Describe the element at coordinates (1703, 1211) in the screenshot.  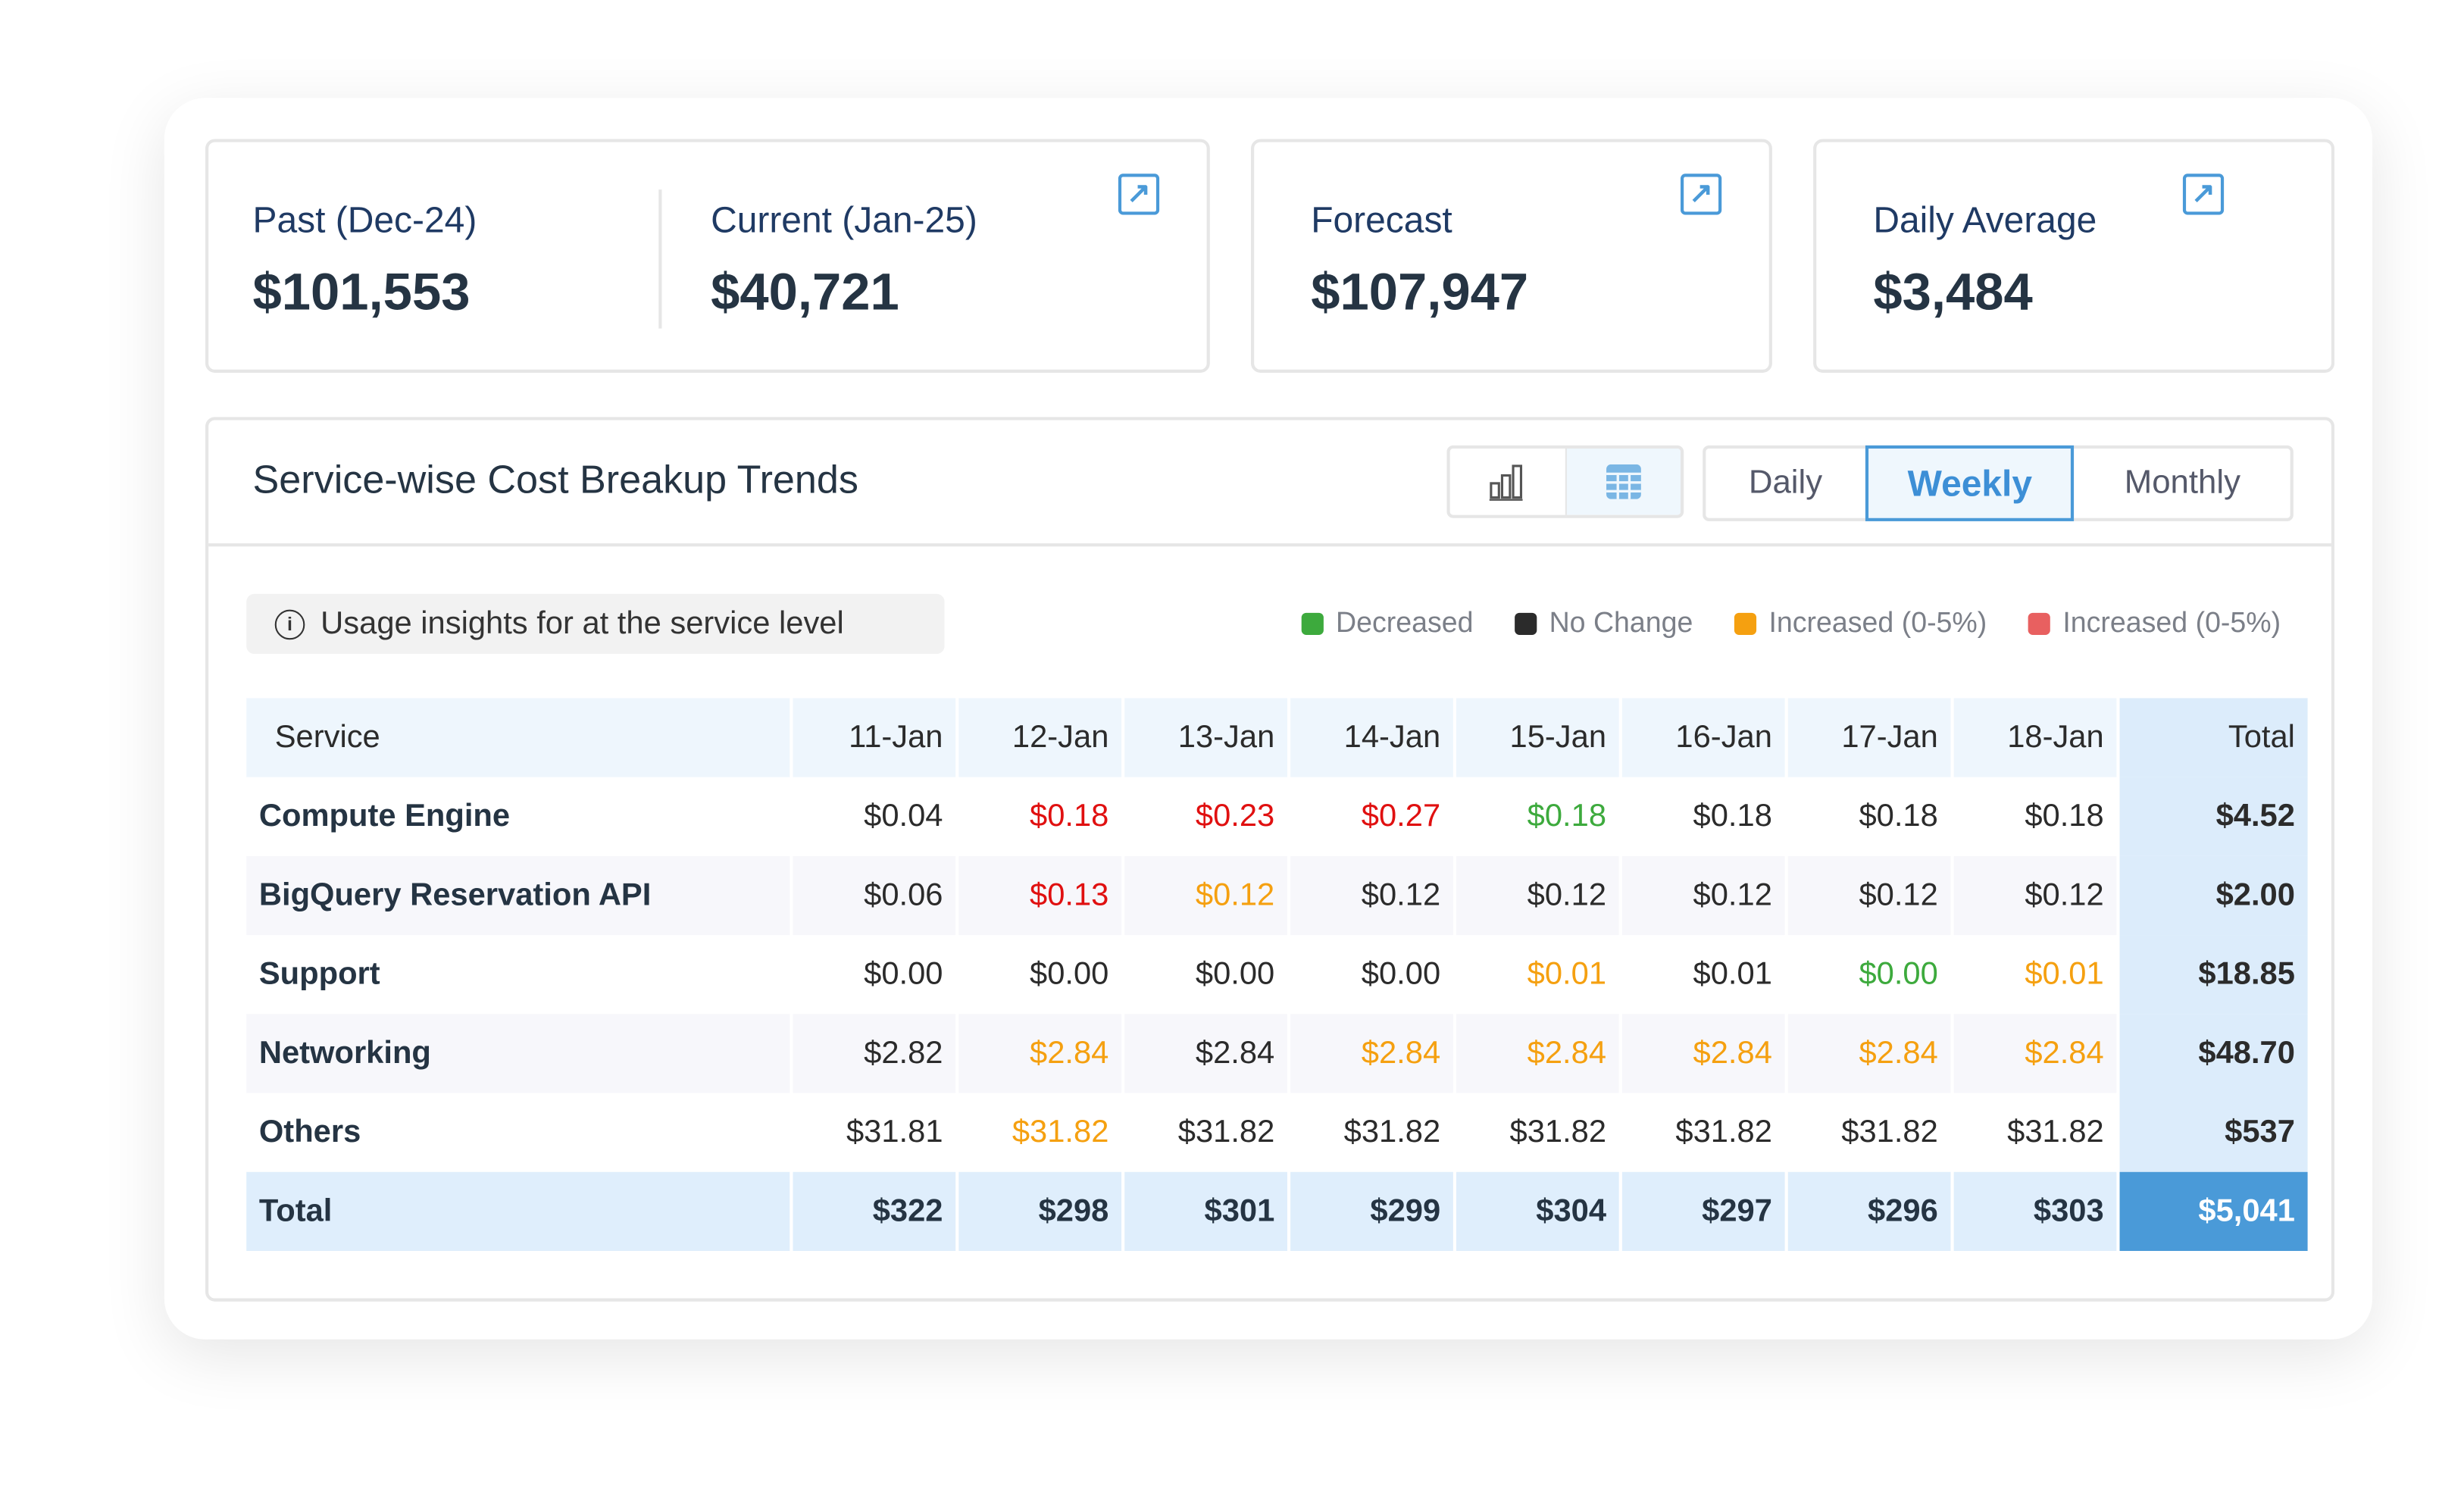
I see `column-total: $297` at that location.